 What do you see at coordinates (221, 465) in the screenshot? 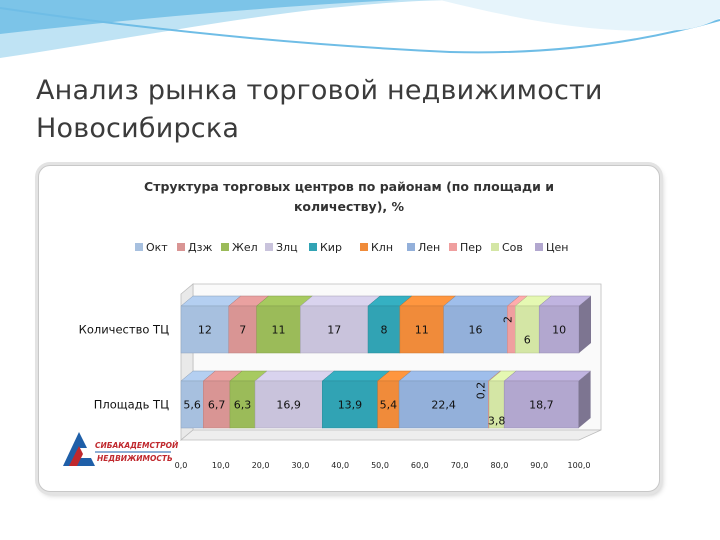
I see `x-tick-label-1: 10,0` at bounding box center [221, 465].